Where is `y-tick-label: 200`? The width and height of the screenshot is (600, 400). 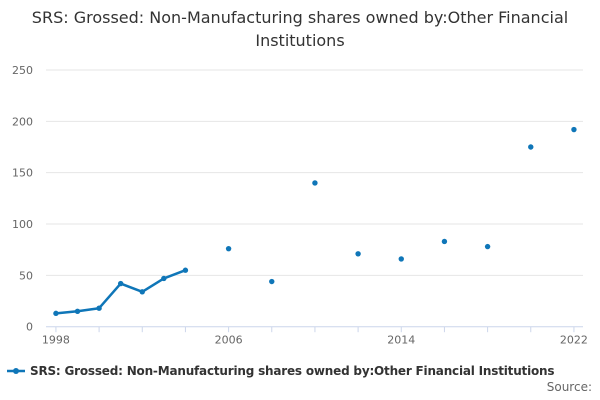 y-tick-label: 200 is located at coordinates (22, 121).